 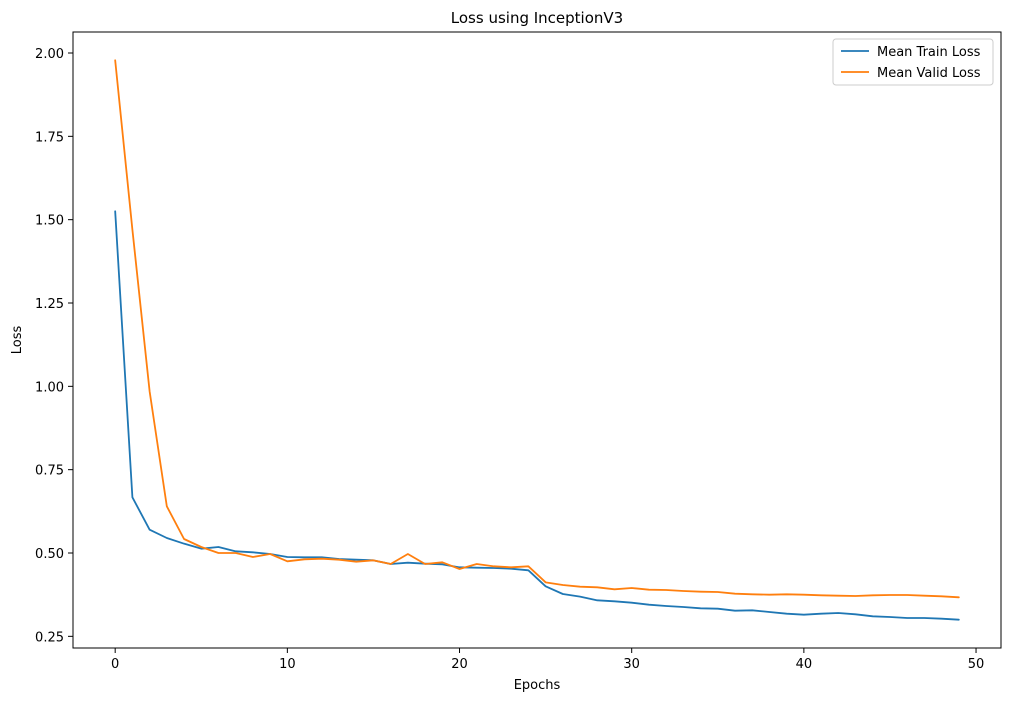 I want to click on y-tick-label: 2.00, so click(x=49, y=54).